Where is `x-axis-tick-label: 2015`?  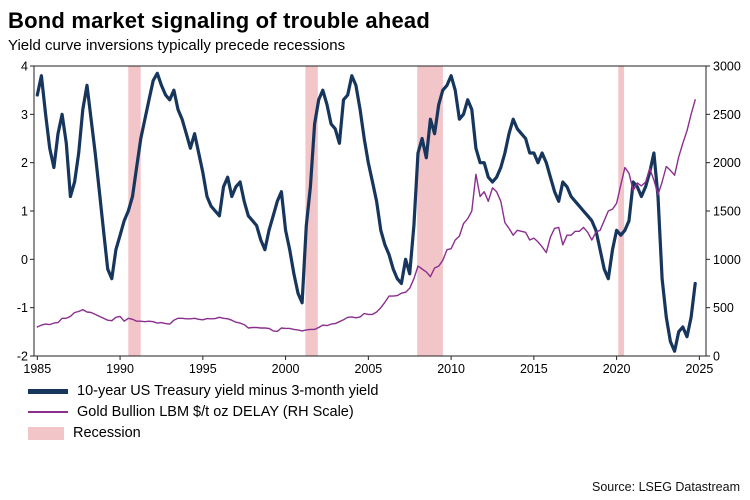
x-axis-tick-label: 2015 is located at coordinates (534, 369).